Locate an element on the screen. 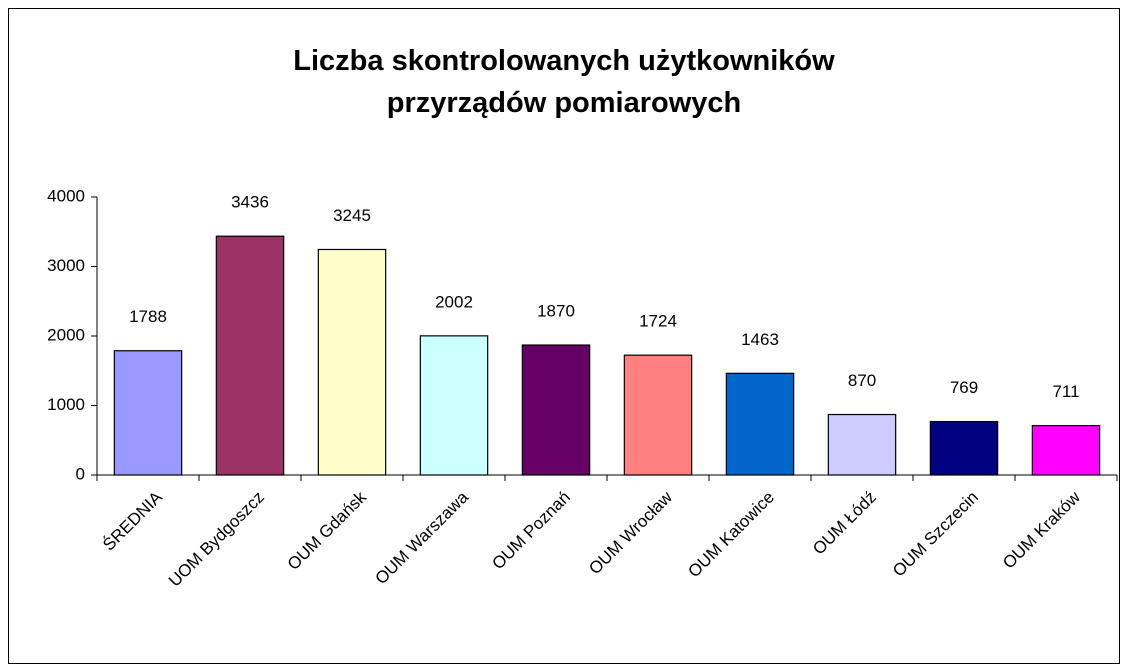 The width and height of the screenshot is (1128, 666). data-label: 1724 is located at coordinates (658, 321).